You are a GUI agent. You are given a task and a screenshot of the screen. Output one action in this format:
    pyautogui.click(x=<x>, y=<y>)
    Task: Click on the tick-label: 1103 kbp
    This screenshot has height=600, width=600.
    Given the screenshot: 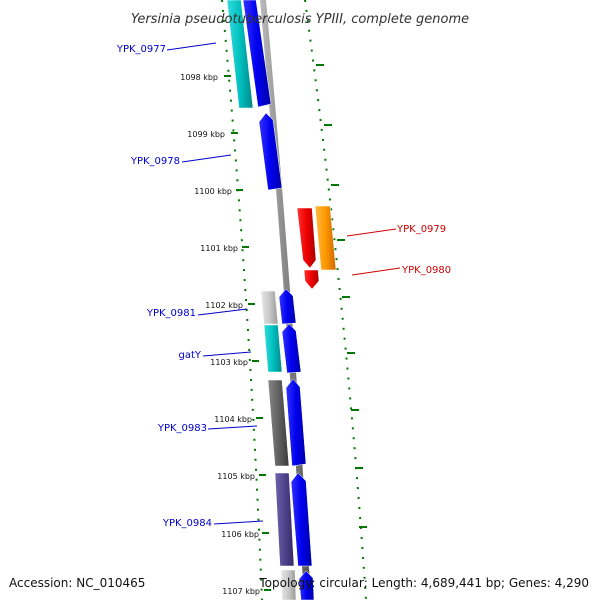 What is the action you would take?
    pyautogui.click(x=229, y=362)
    